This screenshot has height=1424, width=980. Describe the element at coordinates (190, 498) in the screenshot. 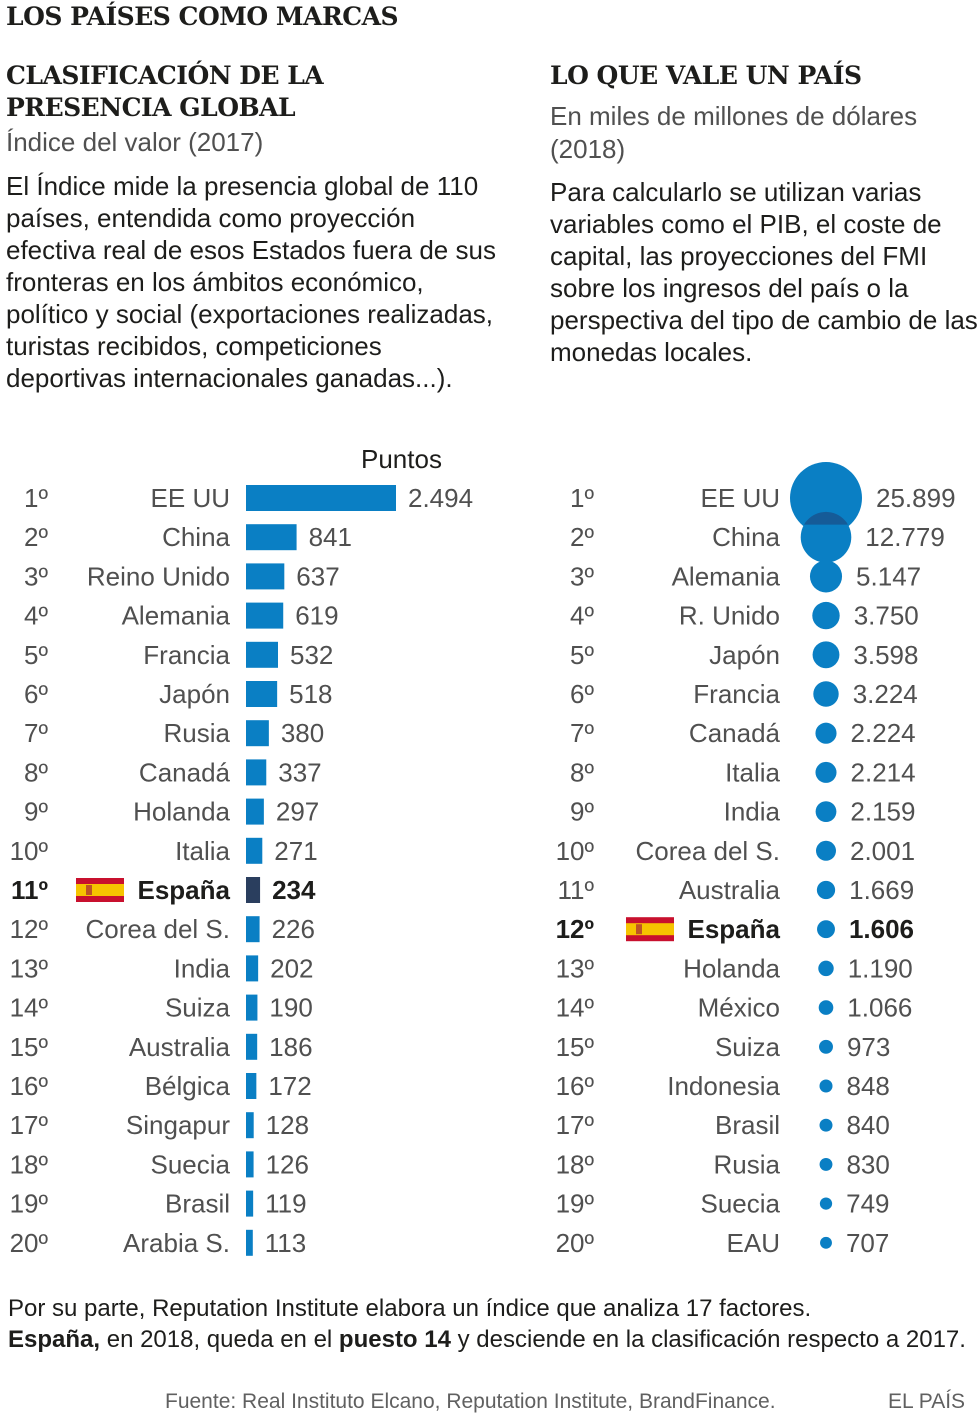

I see `bar-country-label: EE UU` at that location.